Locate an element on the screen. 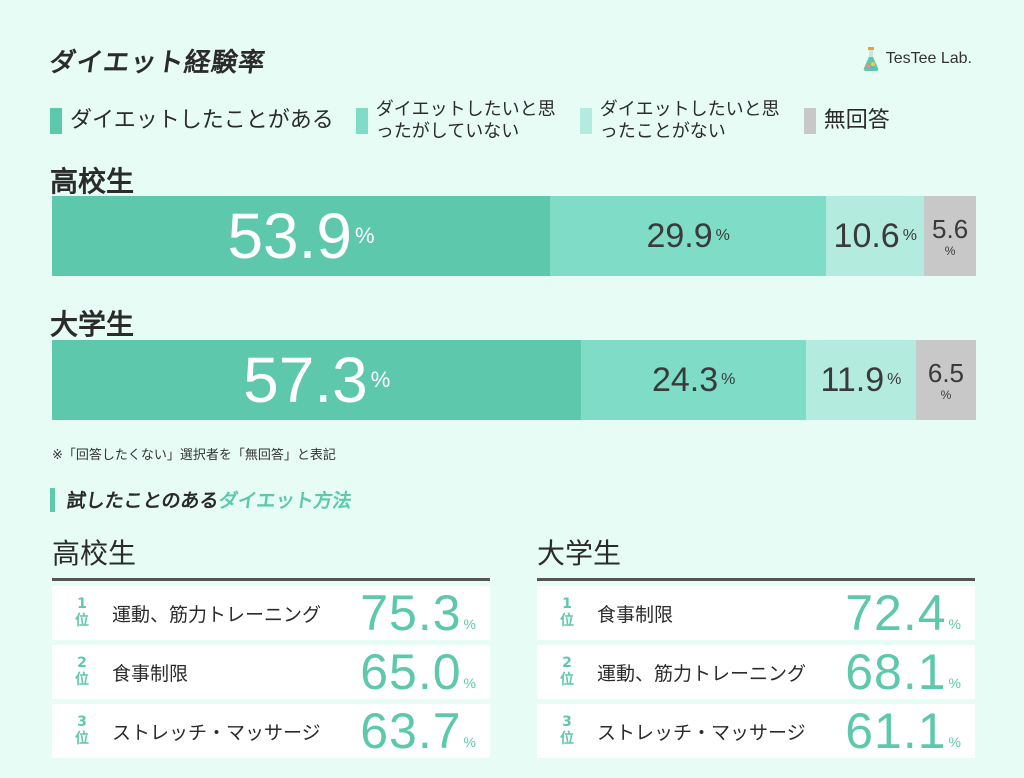  stacked-bar-highschool: 53.9% 29.9% 10.6% 5.6% is located at coordinates (514, 236).